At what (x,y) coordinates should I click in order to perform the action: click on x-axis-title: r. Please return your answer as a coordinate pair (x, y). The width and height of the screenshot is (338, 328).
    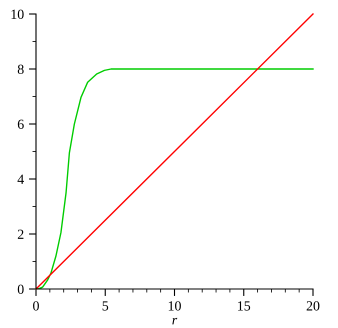
    Looking at the image, I should click on (175, 321).